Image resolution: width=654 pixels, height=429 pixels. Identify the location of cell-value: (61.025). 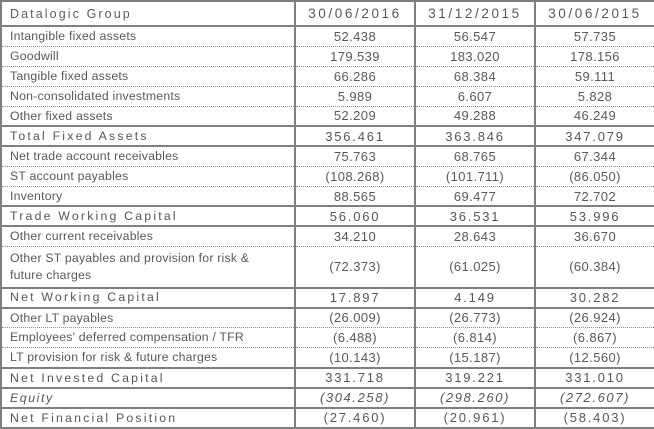
(474, 267).